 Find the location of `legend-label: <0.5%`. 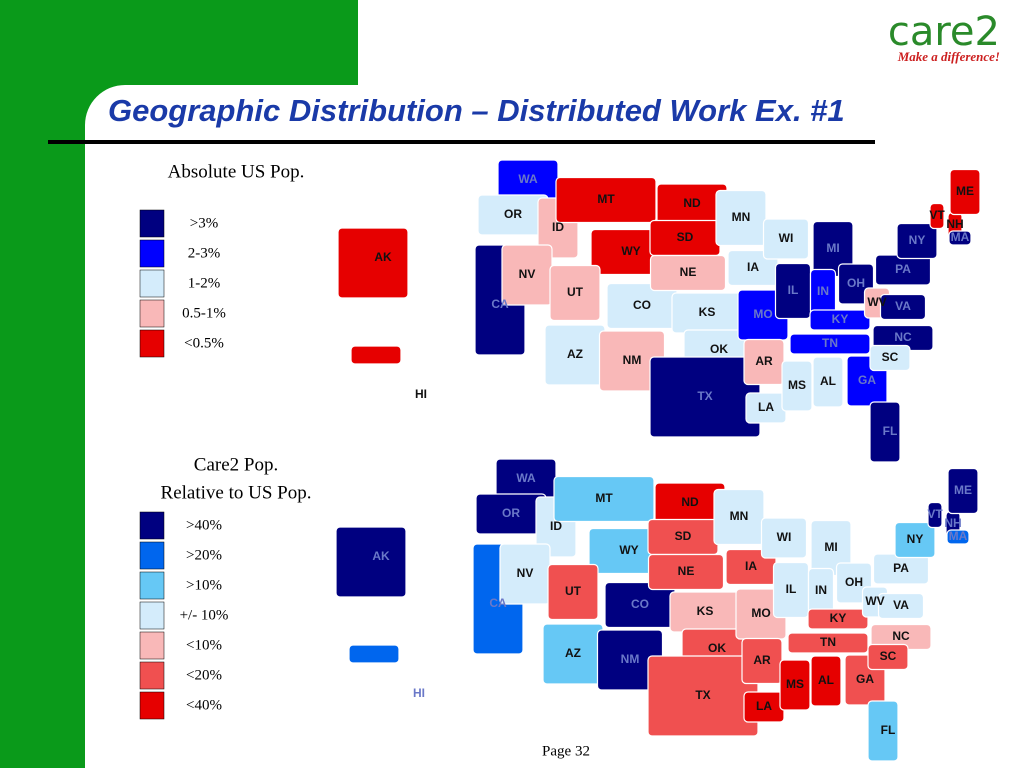

legend-label: <0.5% is located at coordinates (204, 343).